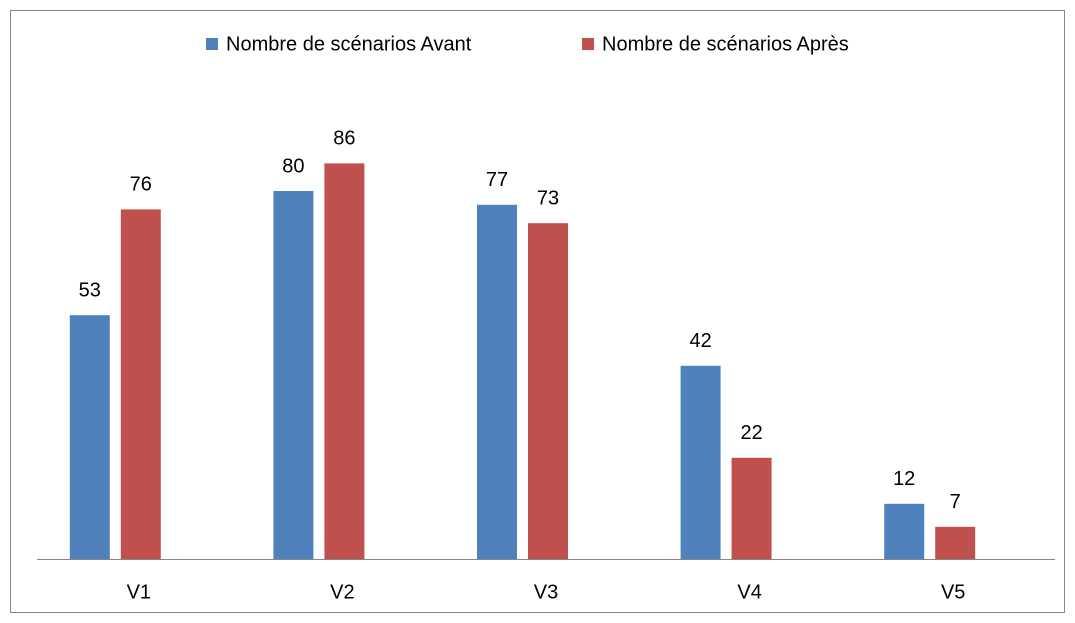  What do you see at coordinates (751, 433) in the screenshot?
I see `value-label: 22` at bounding box center [751, 433].